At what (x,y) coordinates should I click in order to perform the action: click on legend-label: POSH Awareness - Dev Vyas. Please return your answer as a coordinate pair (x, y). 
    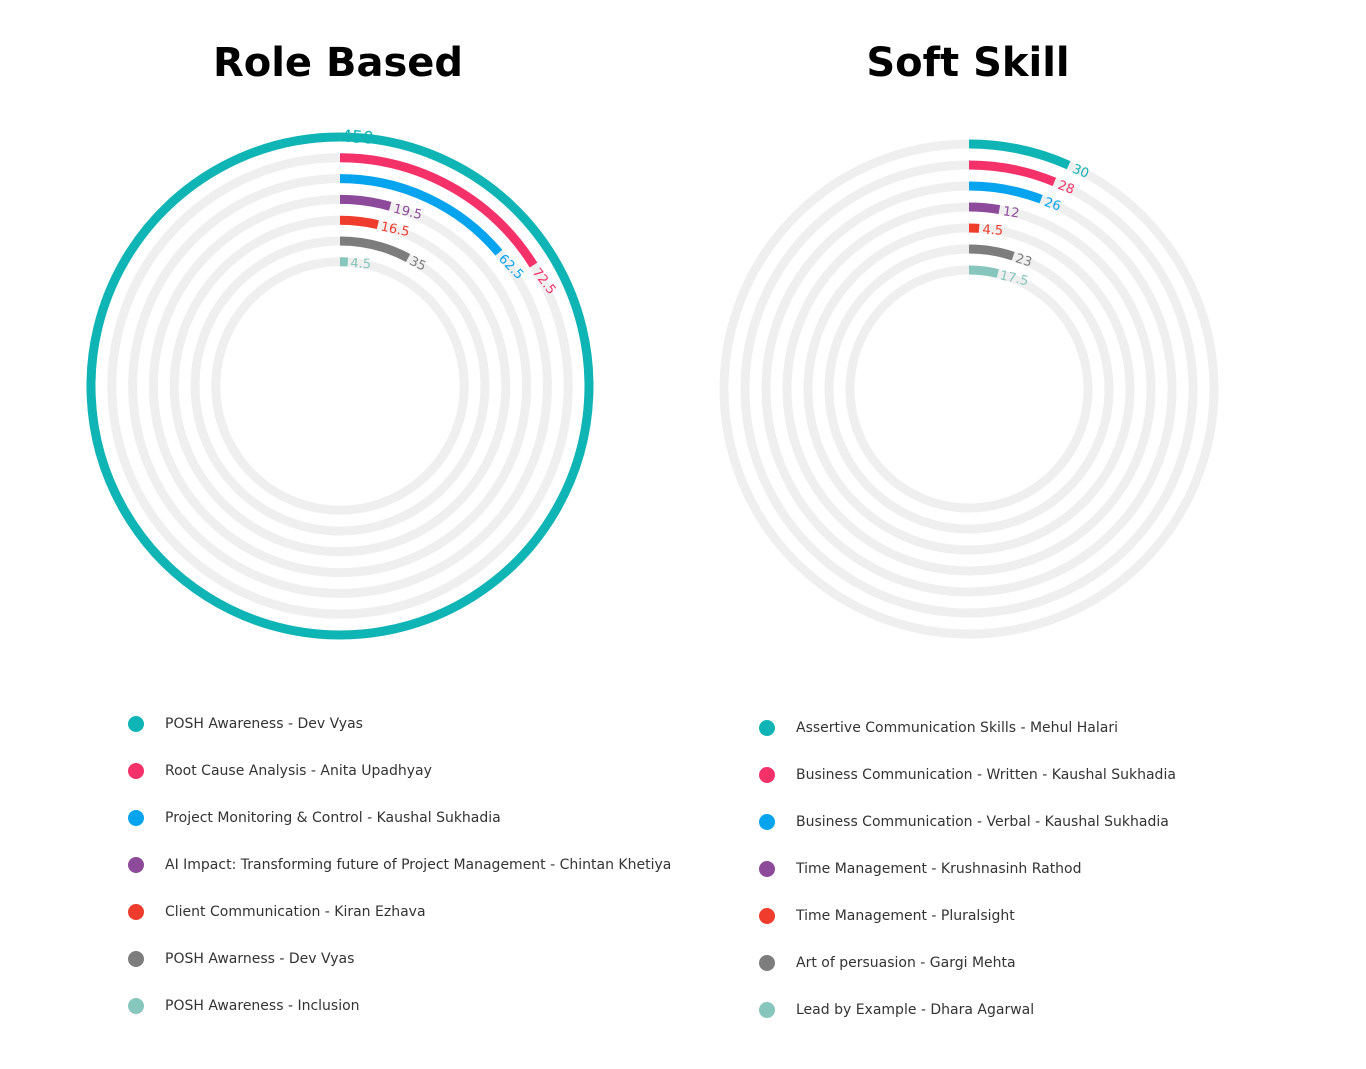
    Looking at the image, I should click on (264, 723).